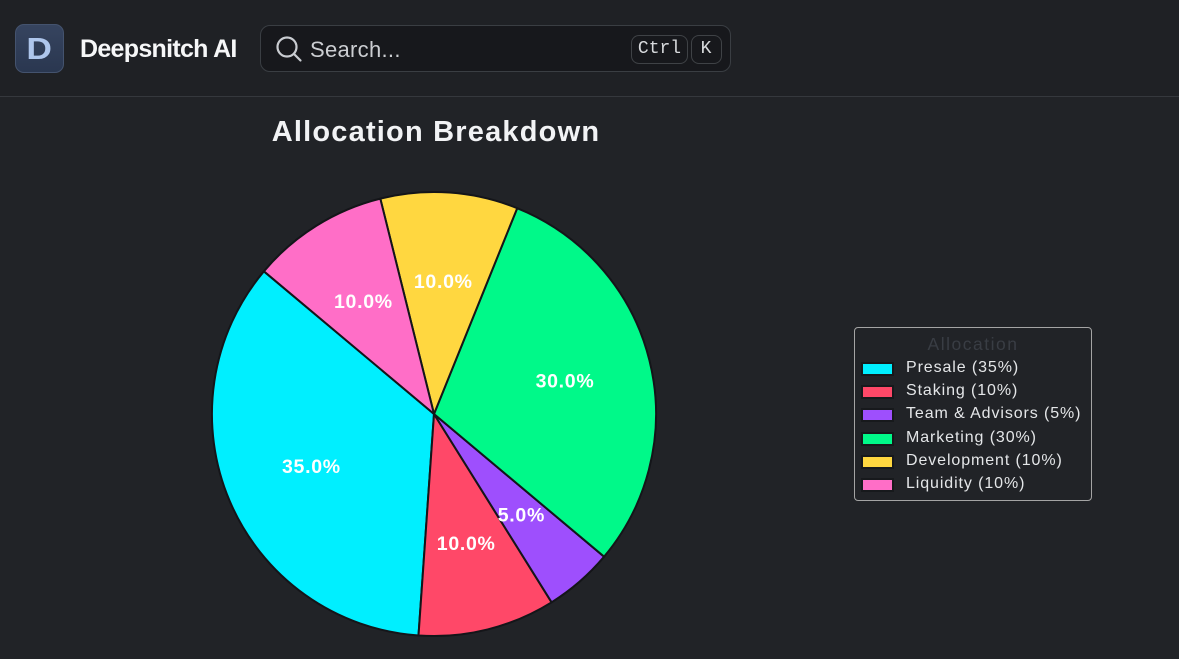 The height and width of the screenshot is (659, 1179). What do you see at coordinates (521, 516) in the screenshot?
I see `svg-text: 5.0%` at bounding box center [521, 516].